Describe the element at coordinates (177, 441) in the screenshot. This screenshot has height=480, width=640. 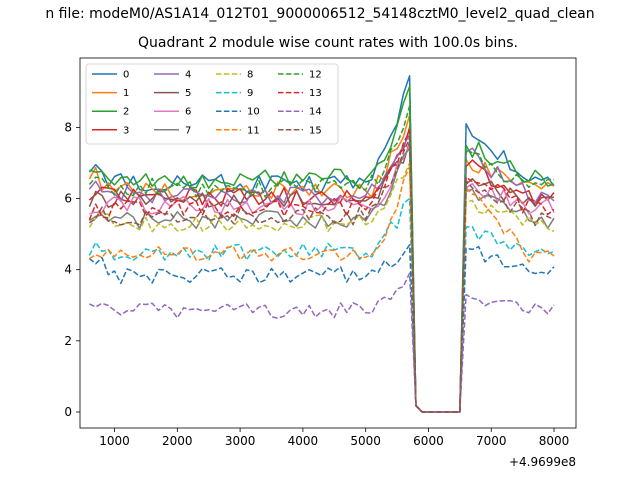
I see `x-tick-label-2000: 2000` at that location.